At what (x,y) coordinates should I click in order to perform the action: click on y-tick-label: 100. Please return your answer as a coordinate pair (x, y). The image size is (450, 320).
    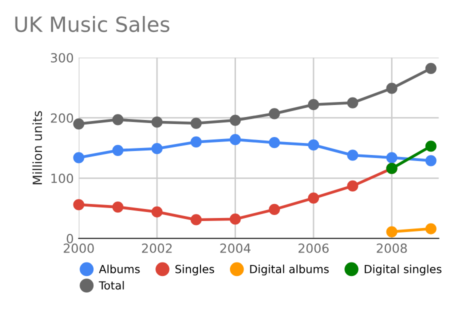
    Looking at the image, I should click on (62, 179).